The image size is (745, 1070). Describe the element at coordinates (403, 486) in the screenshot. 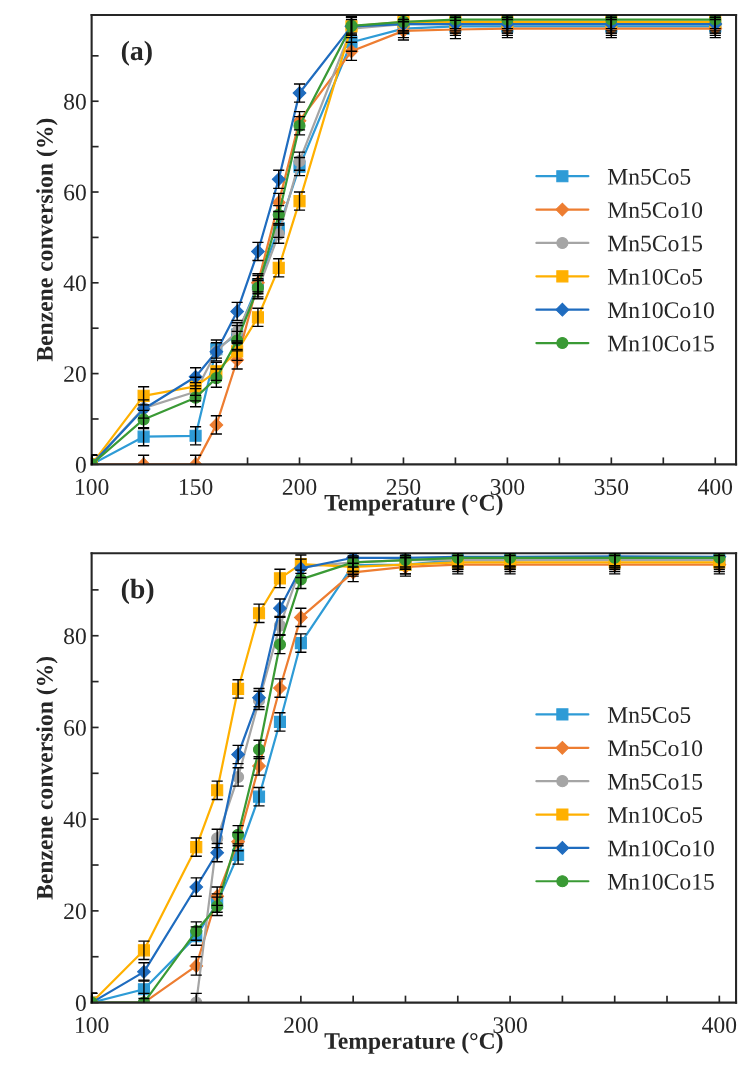

I see `x-tick-label: 250` at that location.